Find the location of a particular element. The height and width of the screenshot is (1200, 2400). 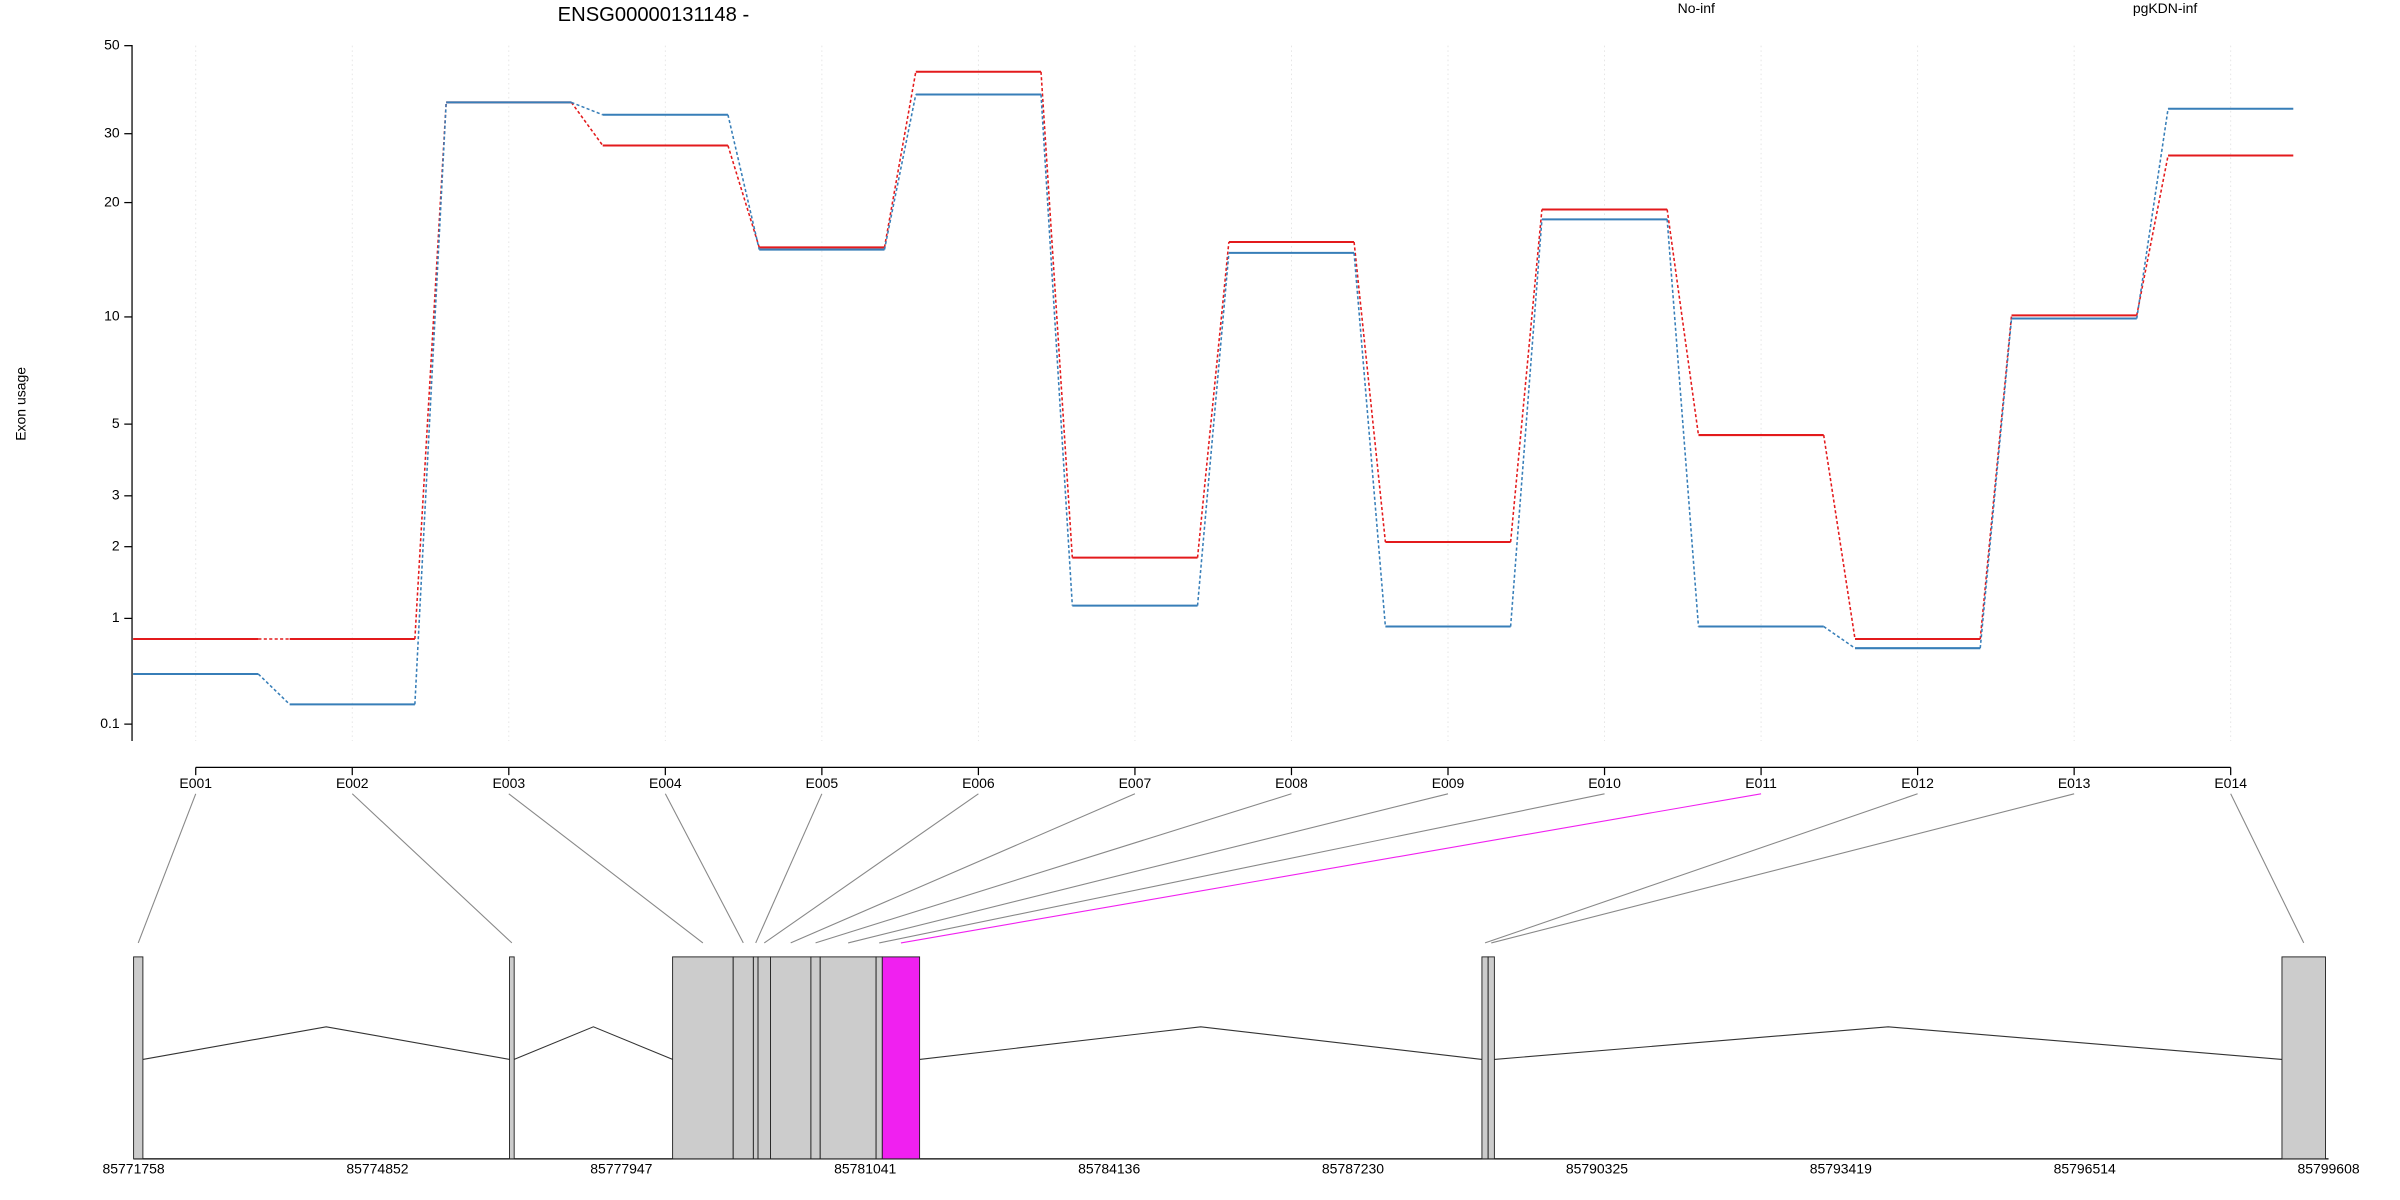

y-tick-label: 2 is located at coordinates (116, 545).